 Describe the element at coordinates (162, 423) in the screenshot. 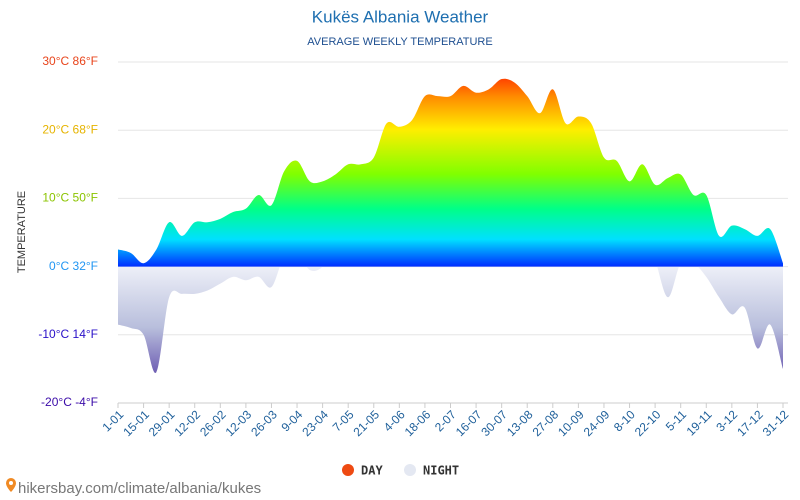

I see `x-tick-label: 29-01` at that location.